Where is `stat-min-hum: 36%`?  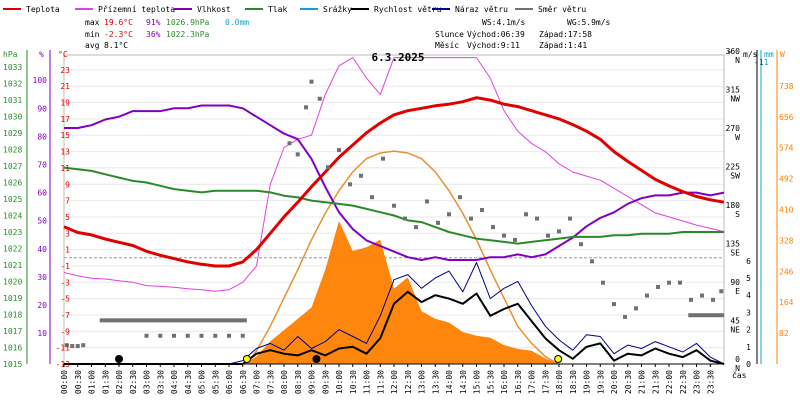
stat-min-hum: 36% is located at coordinates (153, 34).